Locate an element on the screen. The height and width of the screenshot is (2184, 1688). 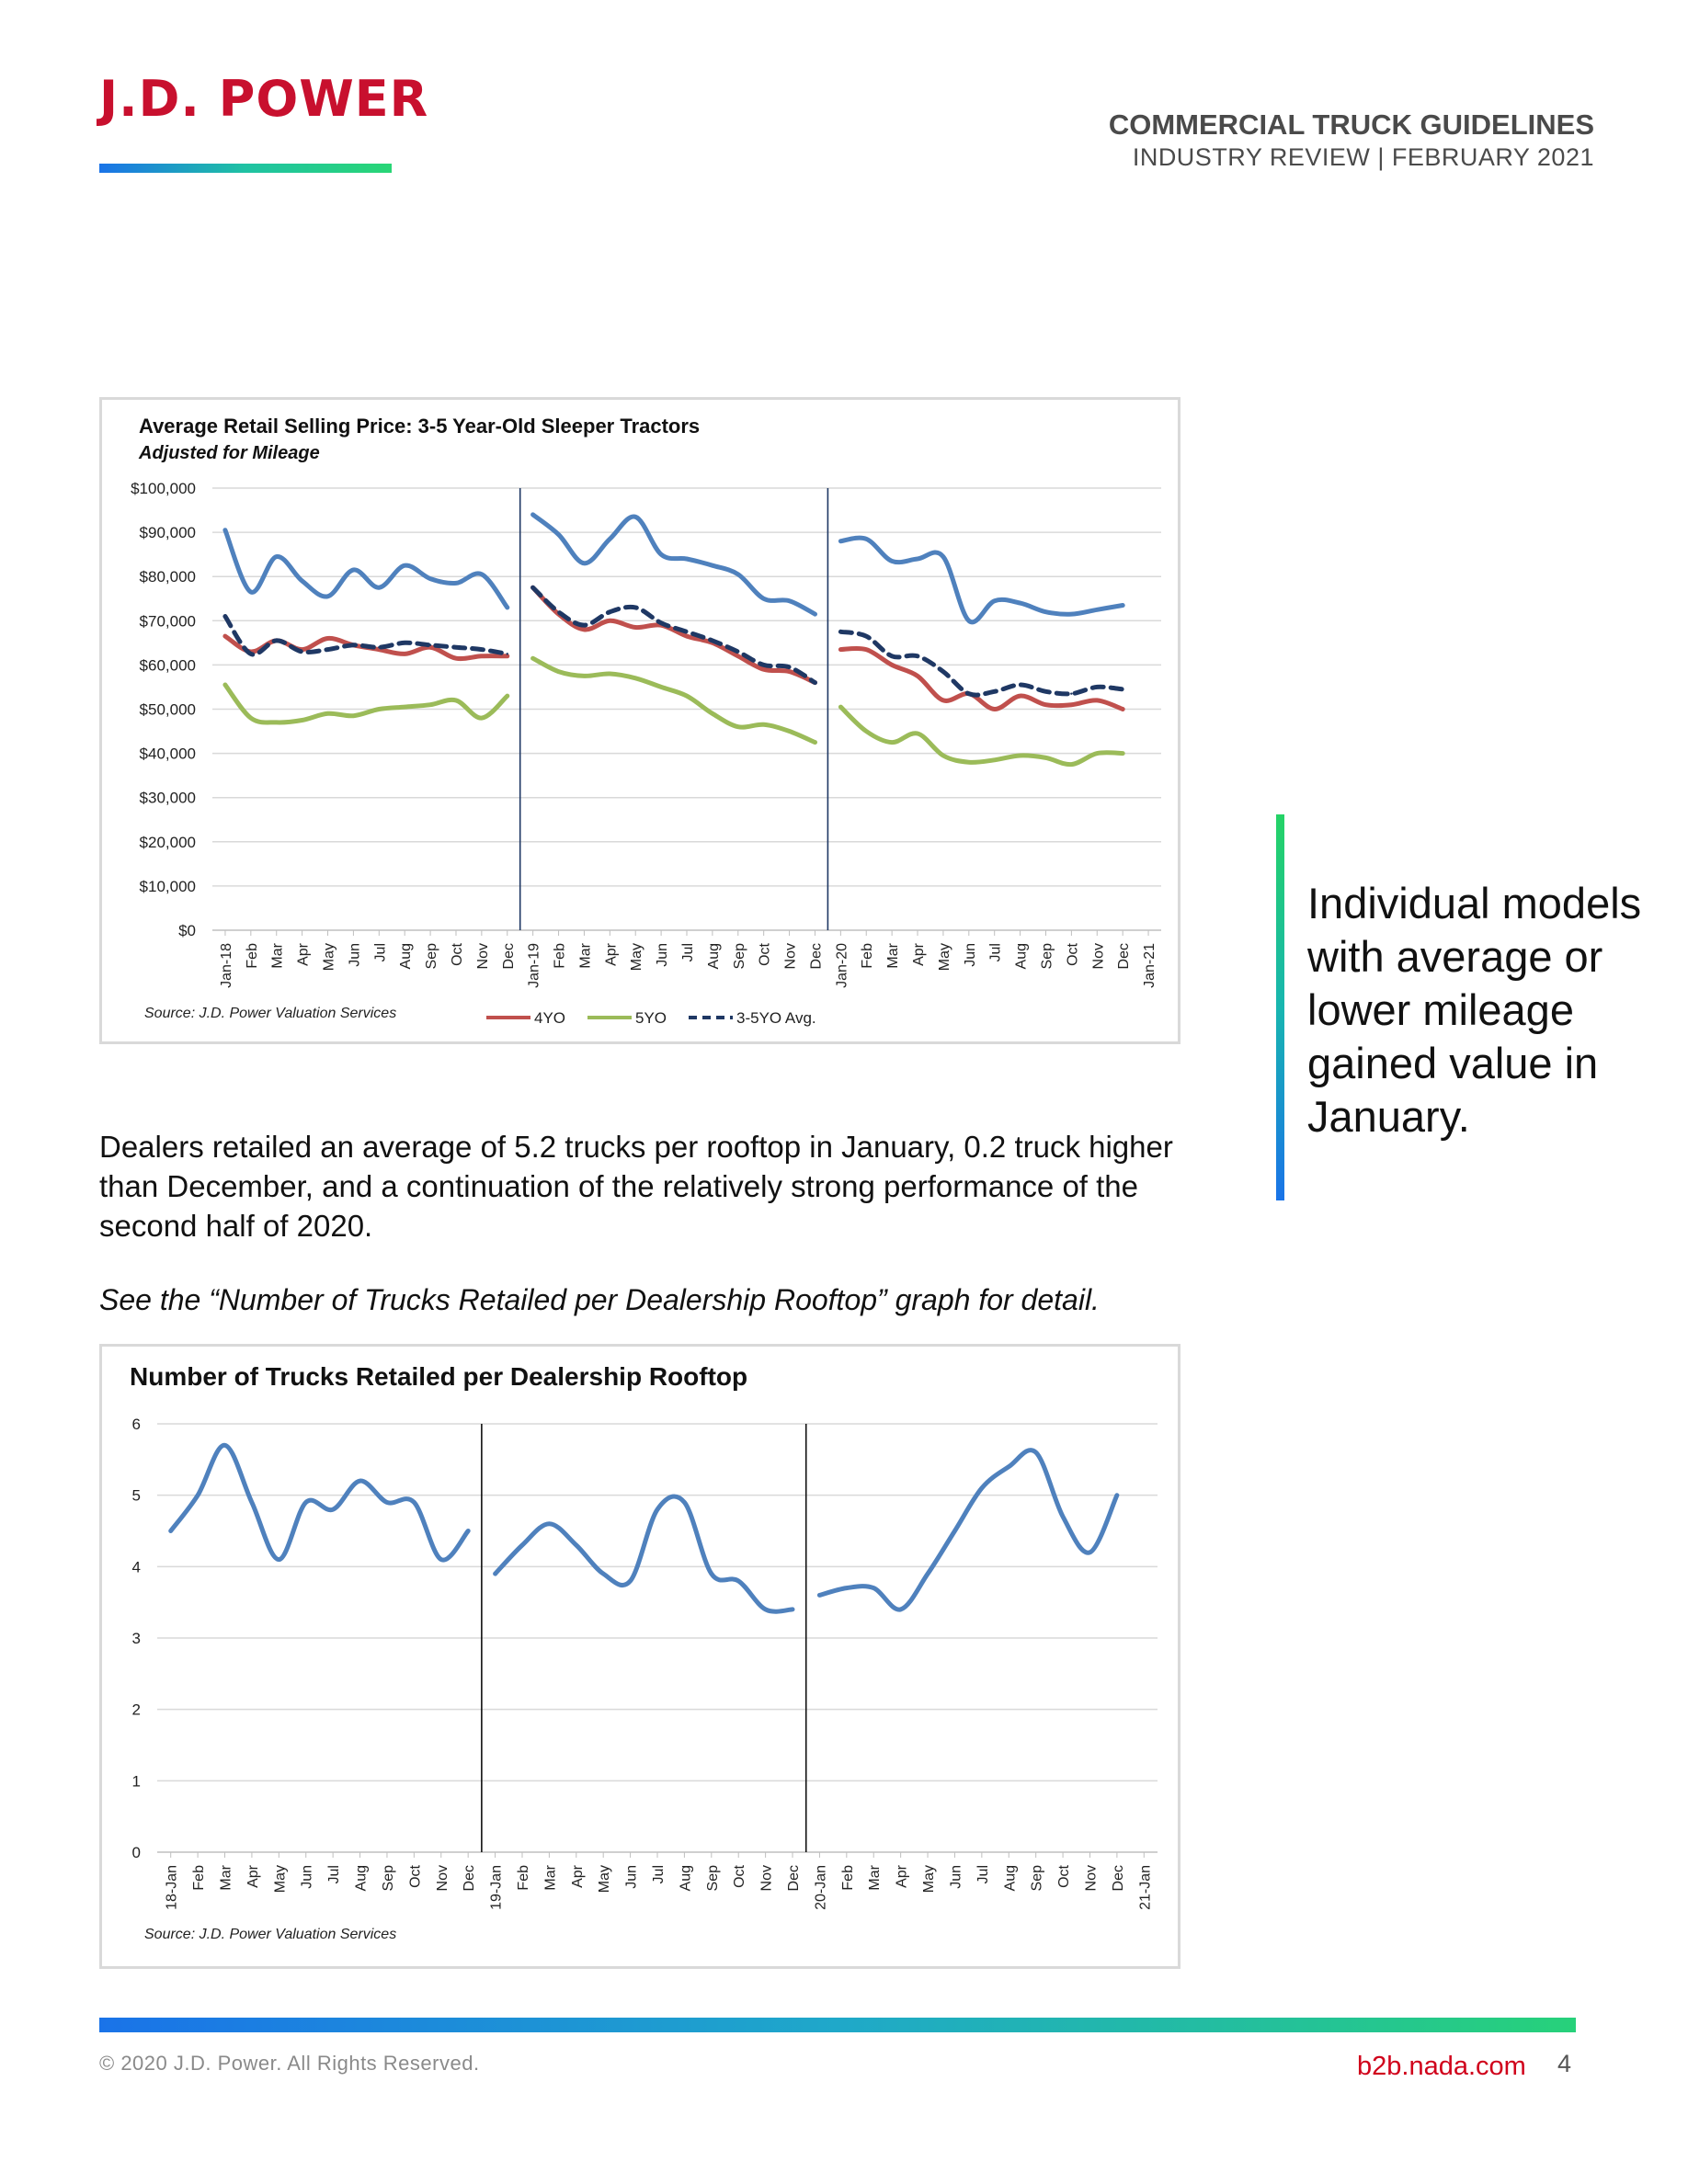
price-chart-x-tick-label: Jul is located at coordinates (380, 952).